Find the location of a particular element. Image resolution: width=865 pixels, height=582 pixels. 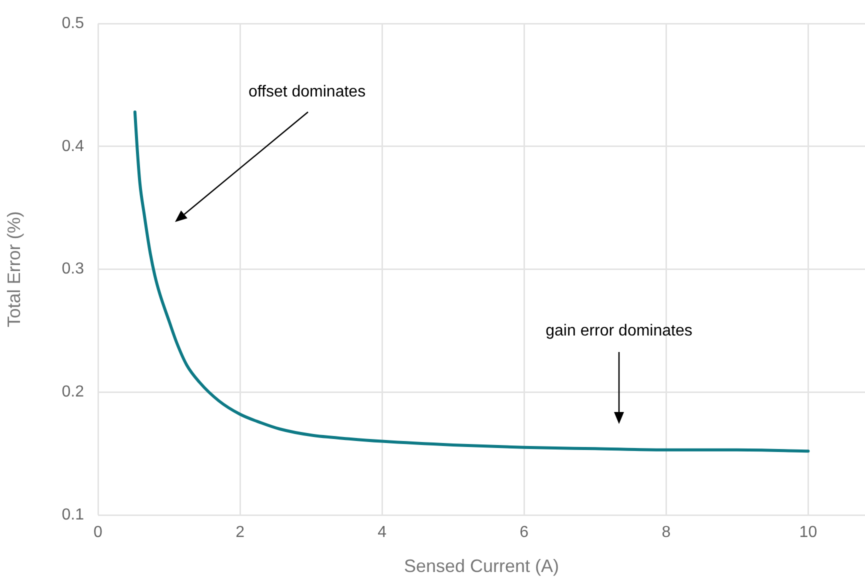

annotation: gain error dominates is located at coordinates (619, 331).